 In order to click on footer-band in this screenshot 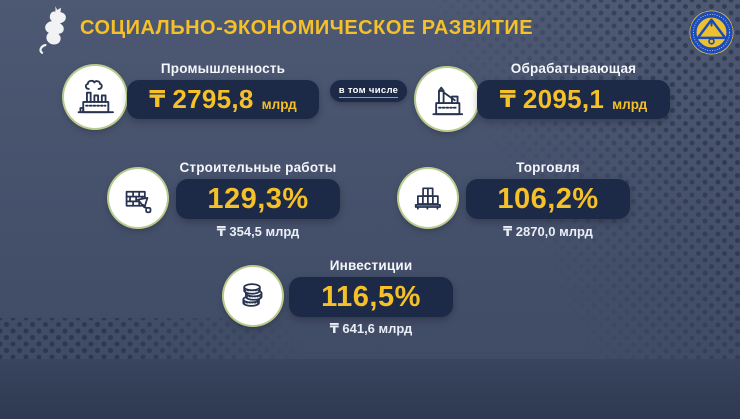, I will do `click(370, 389)`.